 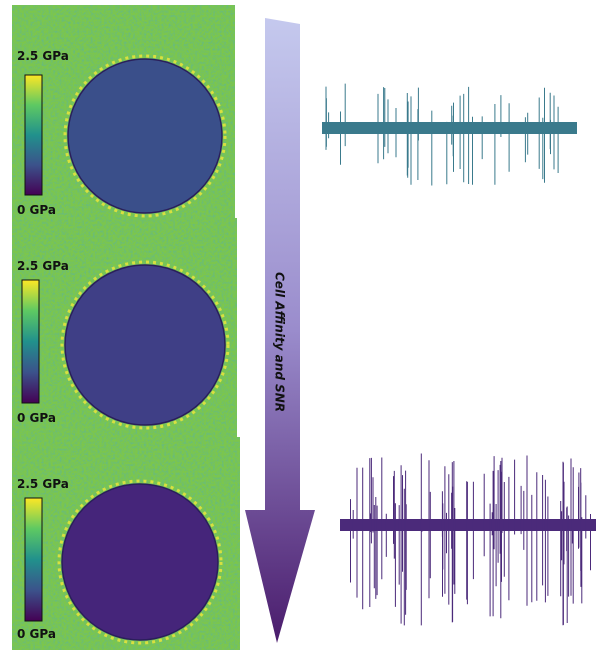 I want to click on arrow-shape, so click(x=280, y=330).